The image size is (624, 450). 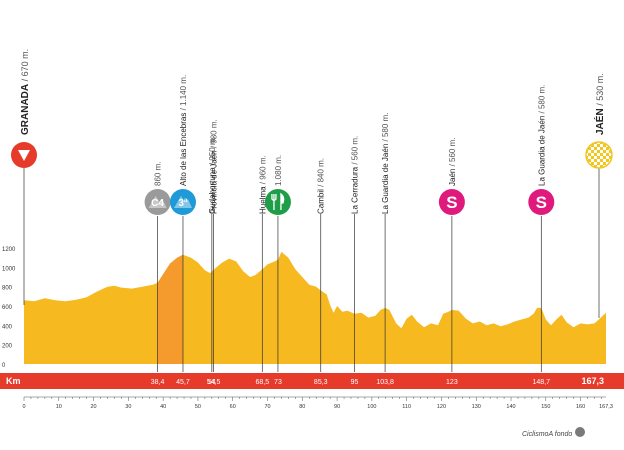 I want to click on x-tick-label: 10, so click(x=59, y=407).